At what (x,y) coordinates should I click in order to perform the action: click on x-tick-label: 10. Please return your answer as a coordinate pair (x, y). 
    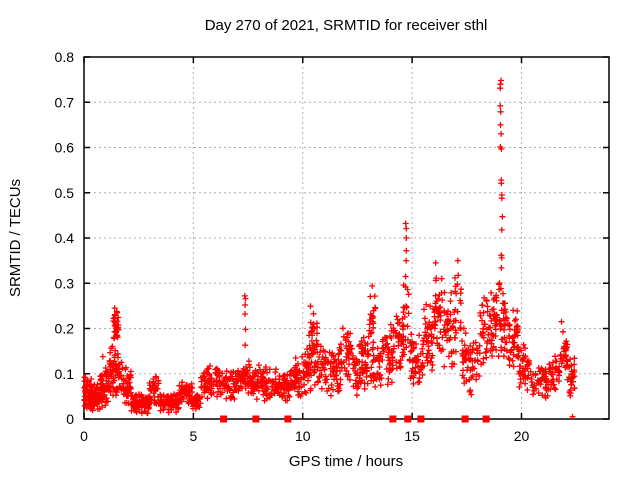
    Looking at the image, I should click on (303, 436).